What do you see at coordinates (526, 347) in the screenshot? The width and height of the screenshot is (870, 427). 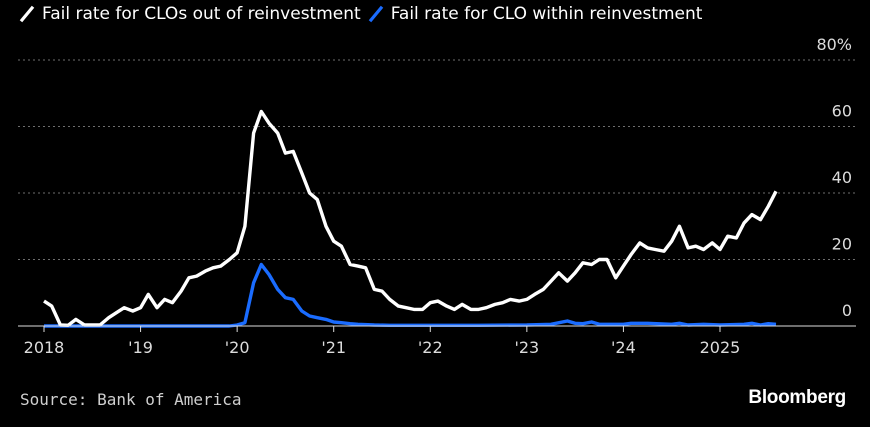 I see `x-tick-label-'23: '23` at bounding box center [526, 347].